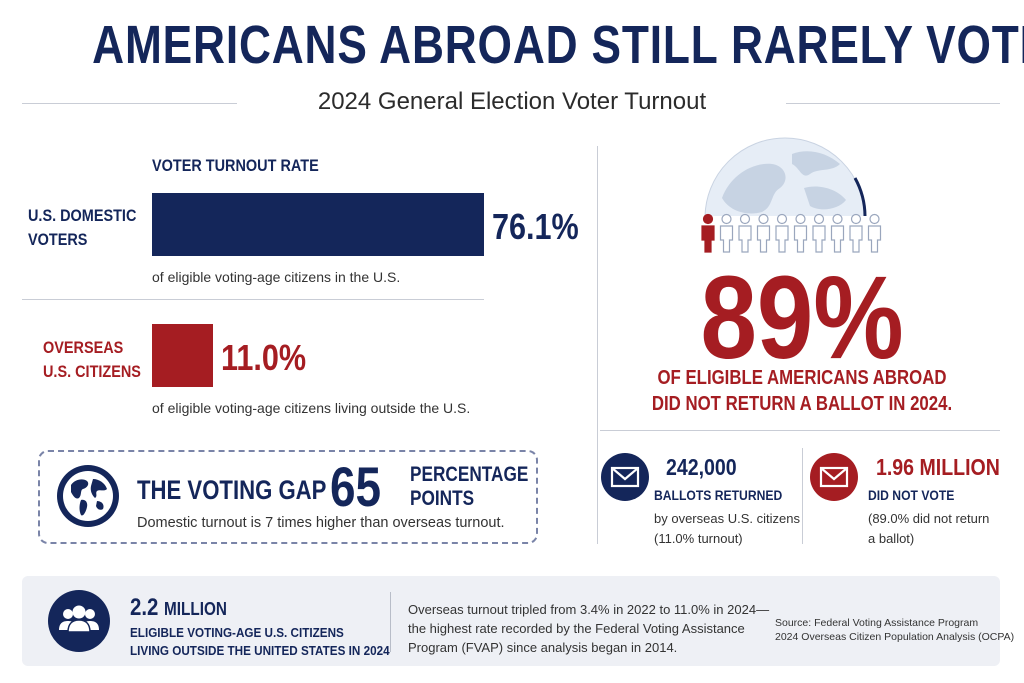  What do you see at coordinates (911, 495) in the screenshot?
I see `did-not-vote-label: DID NOT VOTE` at bounding box center [911, 495].